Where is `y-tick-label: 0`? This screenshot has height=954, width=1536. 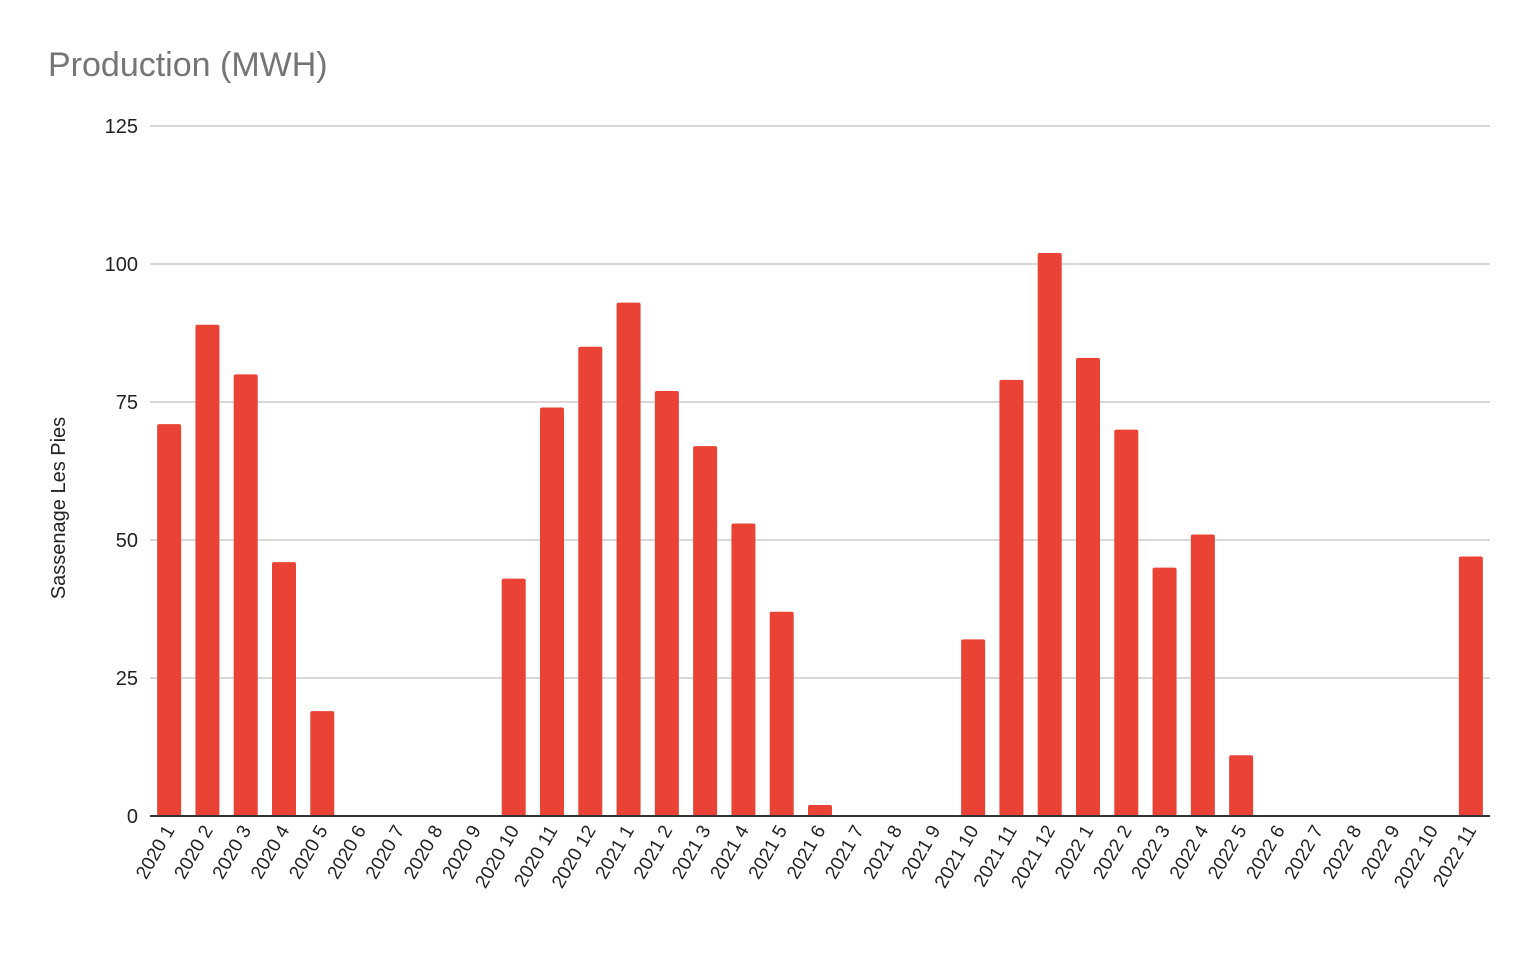 y-tick-label: 0 is located at coordinates (132, 817).